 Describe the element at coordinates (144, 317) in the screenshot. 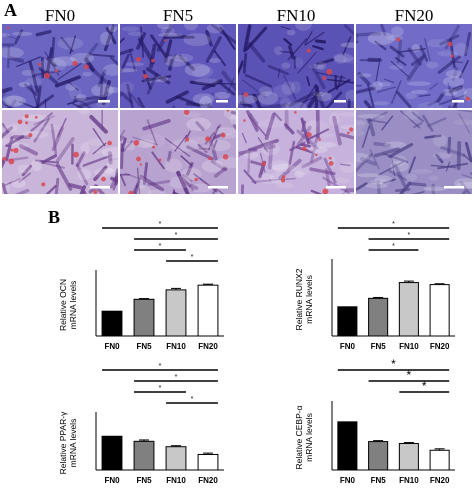

I see `ocn-bar-fn5` at that location.